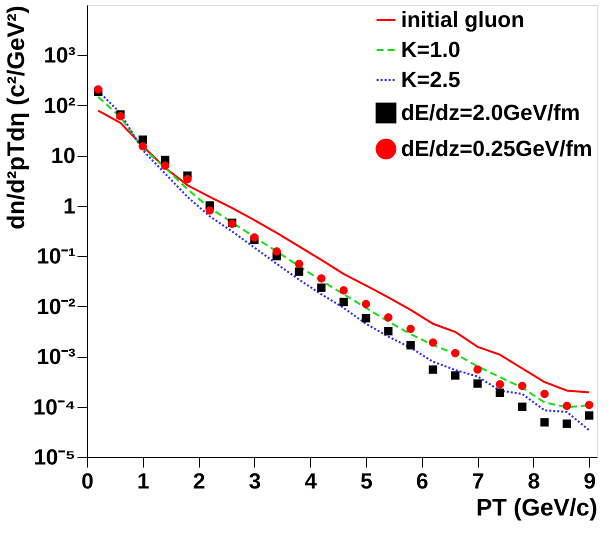  What do you see at coordinates (69, 205) in the screenshot?
I see `y-tick-label: 1` at bounding box center [69, 205].